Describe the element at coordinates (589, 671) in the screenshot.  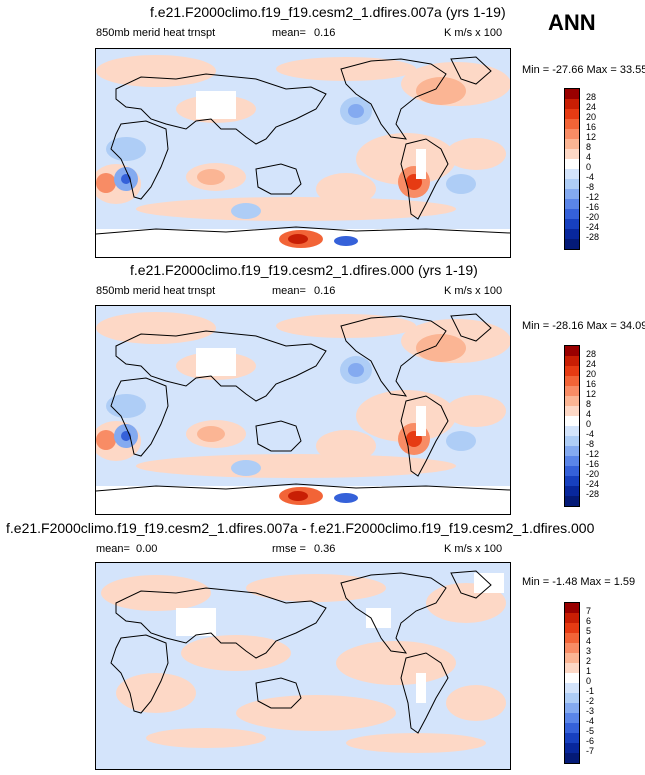
I see `colorbar-tick: 1` at that location.